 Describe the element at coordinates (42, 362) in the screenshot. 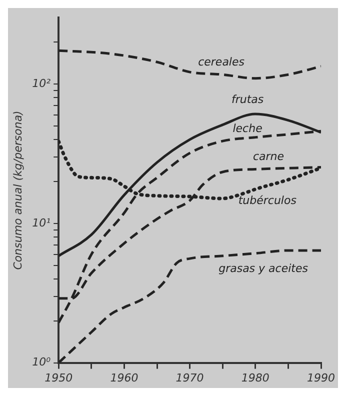

I see `y-tick-label: 10⁰` at that location.